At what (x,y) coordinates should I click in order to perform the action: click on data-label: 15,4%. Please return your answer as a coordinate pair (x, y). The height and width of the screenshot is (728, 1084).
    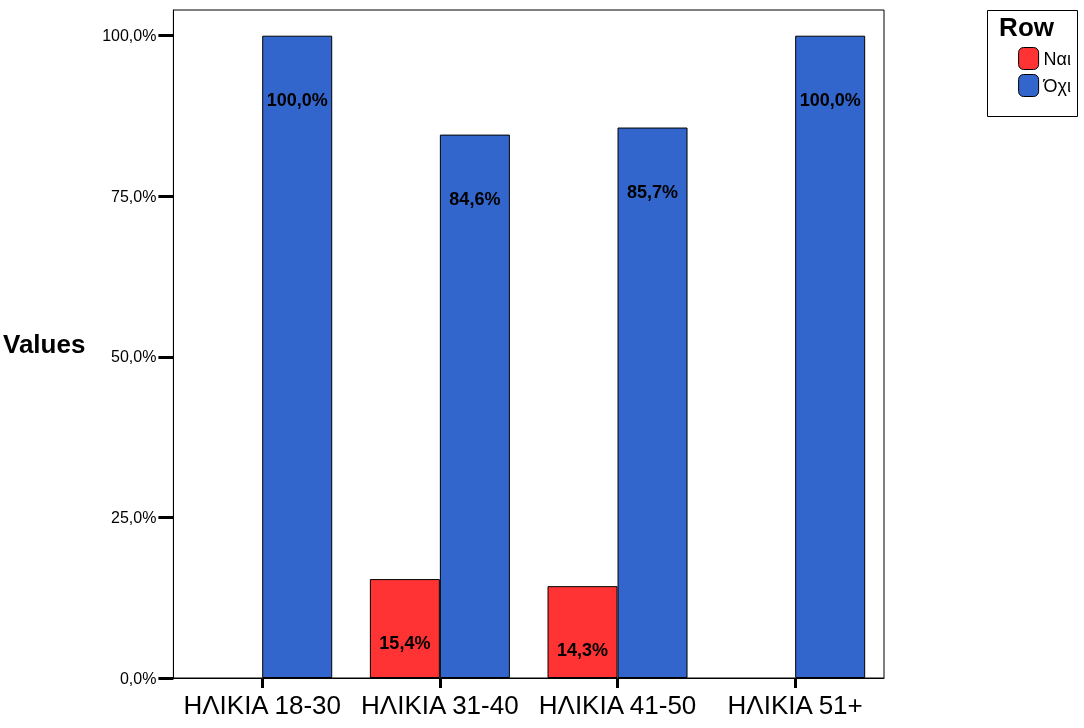
    Looking at the image, I should click on (405, 643).